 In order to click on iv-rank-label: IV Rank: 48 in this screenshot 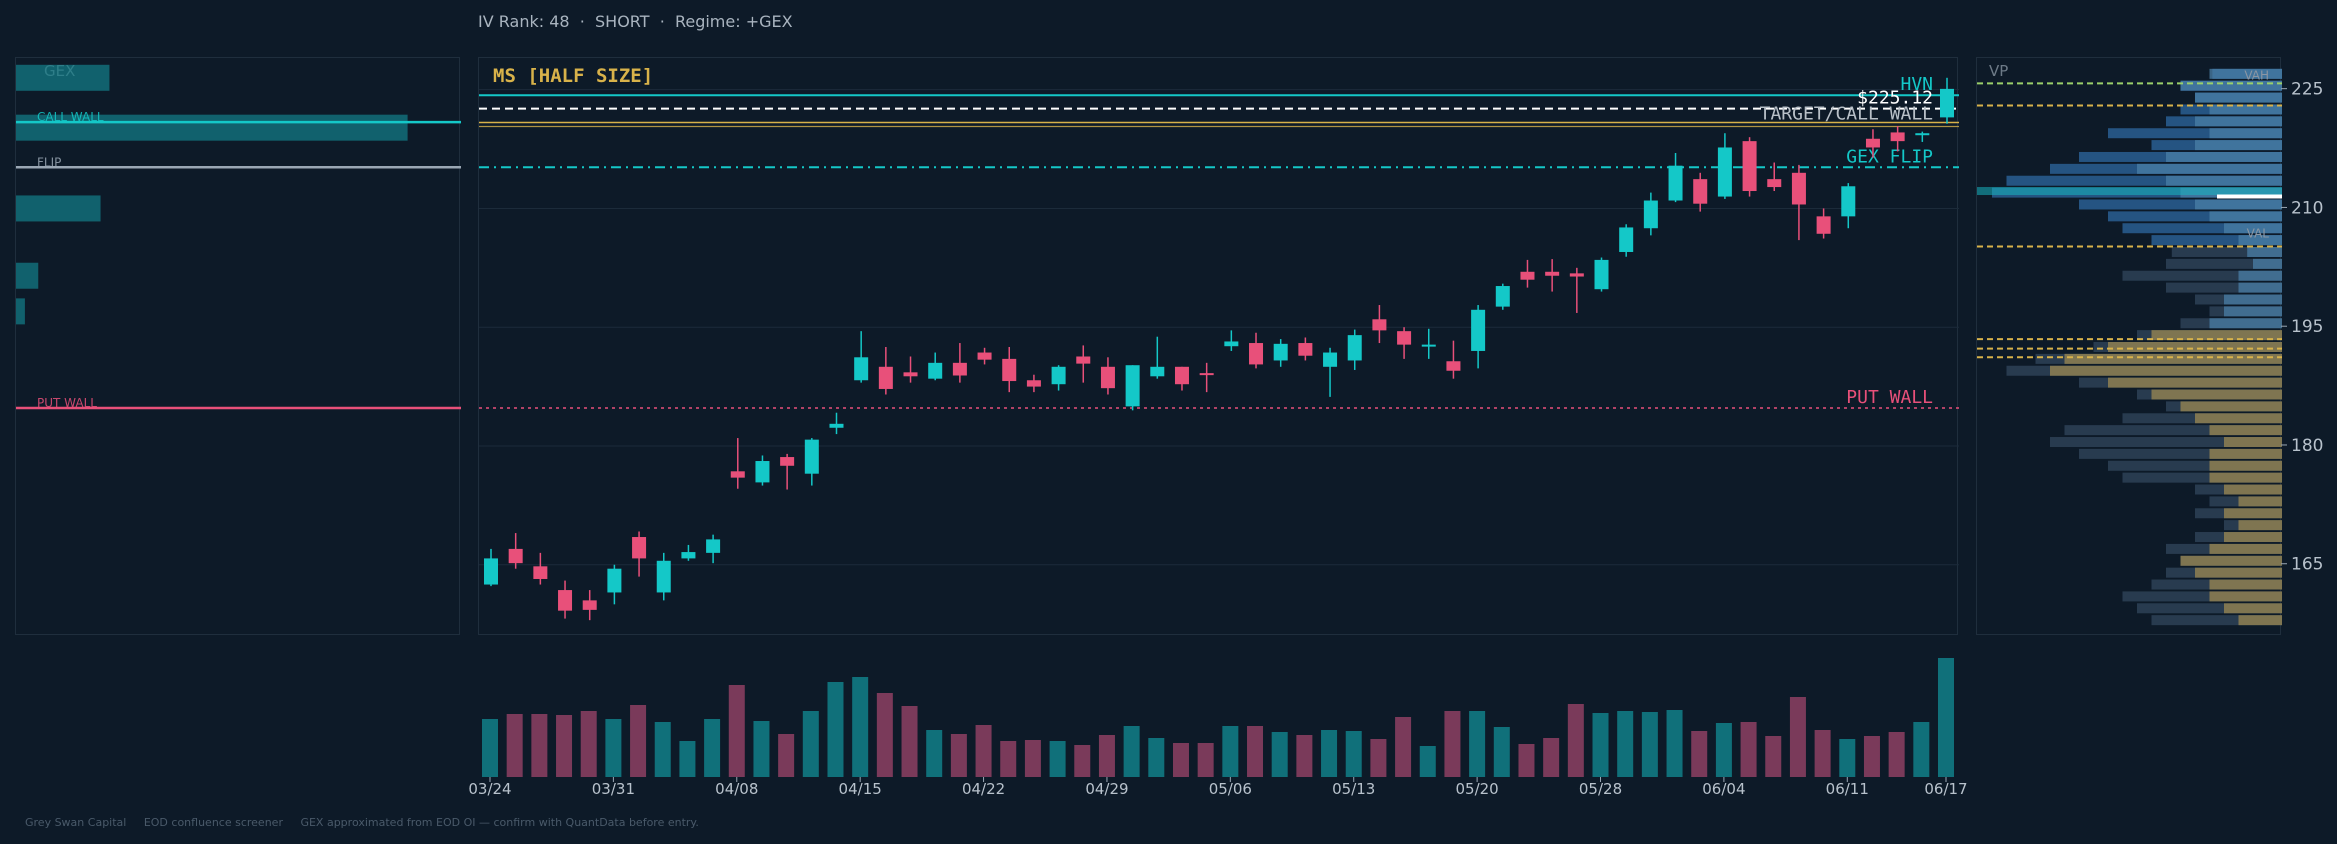, I will do `click(524, 21)`.